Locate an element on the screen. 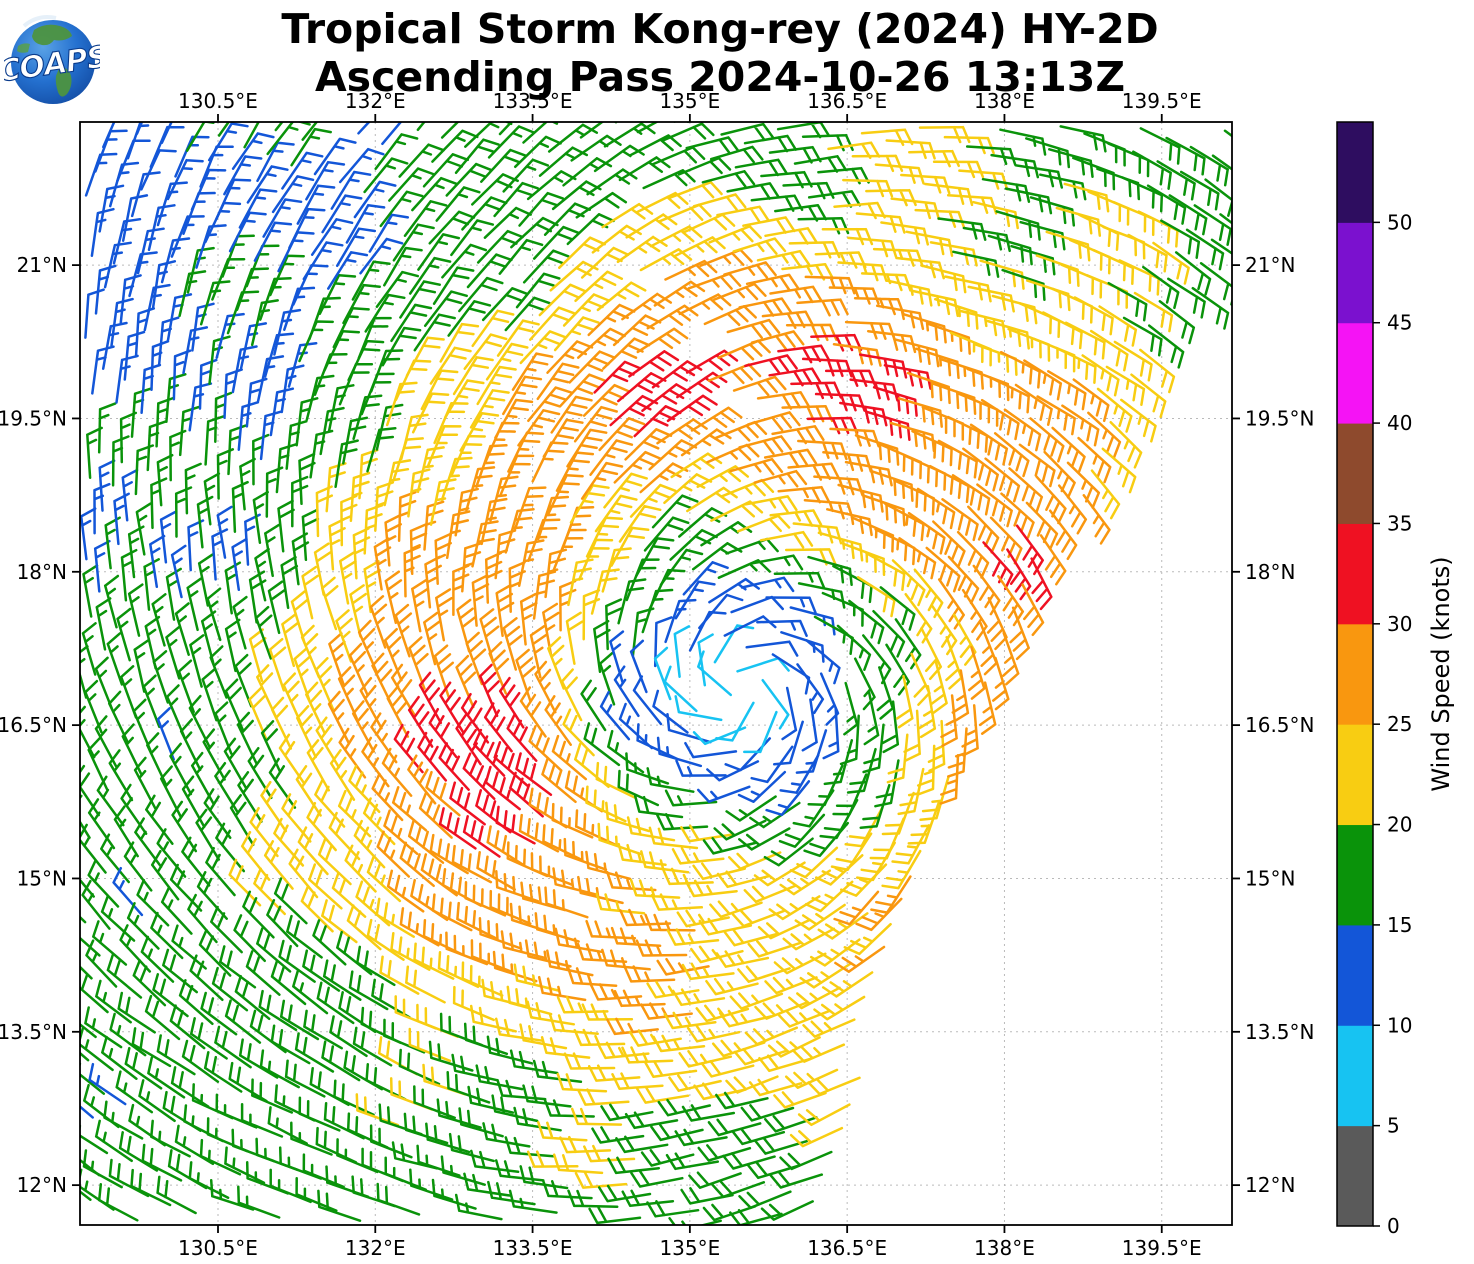 The image size is (1474, 1264). y-axis-tick-label-left: 12°N is located at coordinates (42, 1185).